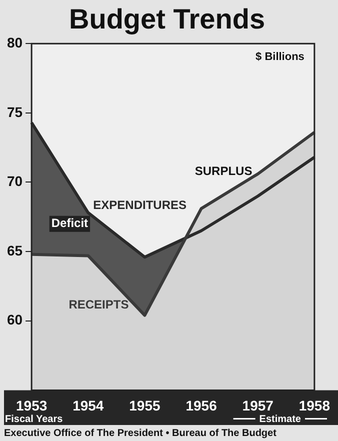 This screenshot has height=441, width=338. What do you see at coordinates (14, 112) in the screenshot?
I see `y-tick-label: 75` at bounding box center [14, 112].